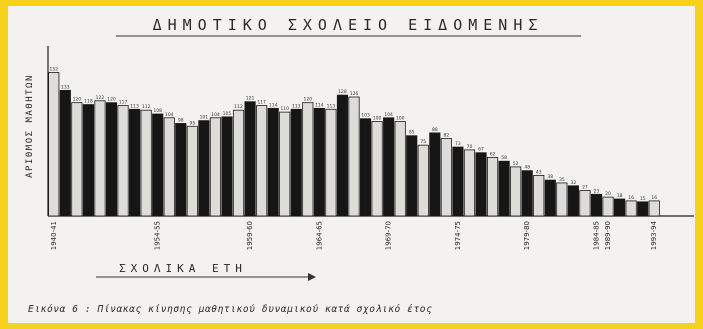 This screenshot has width=703, height=329. What do you see at coordinates (620, 196) in the screenshot?
I see `bar-value-label: 18` at bounding box center [620, 196].